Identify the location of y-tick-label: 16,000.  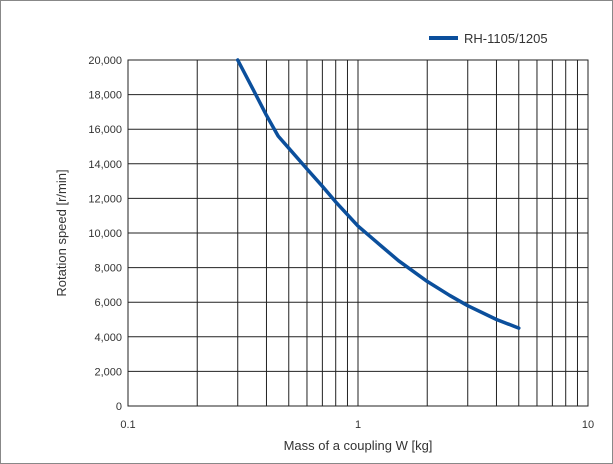
(105, 130).